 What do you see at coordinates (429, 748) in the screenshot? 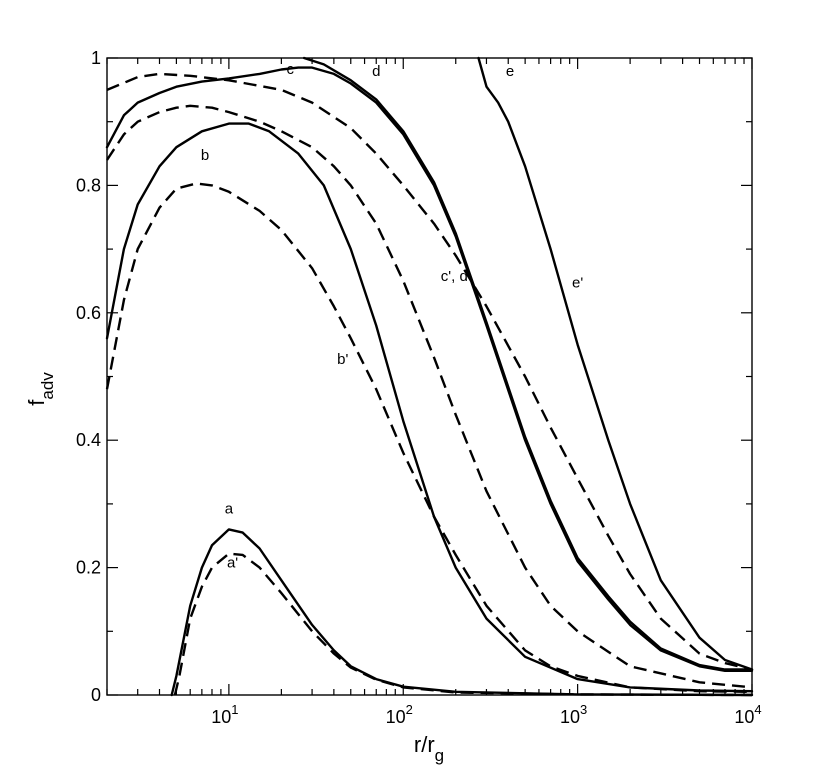
I see `x-axis-label: r/rg` at bounding box center [429, 748].